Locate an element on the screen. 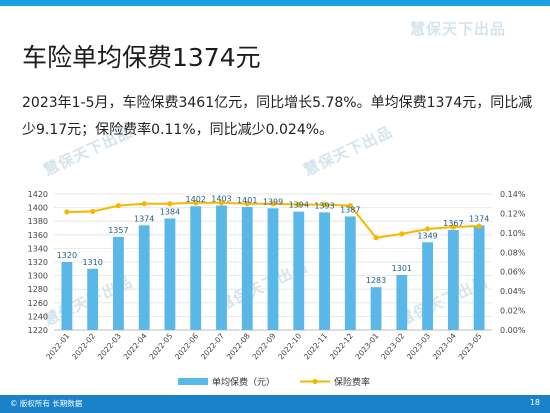 The image size is (550, 413). bar-value-label: 1357 is located at coordinates (118, 230).